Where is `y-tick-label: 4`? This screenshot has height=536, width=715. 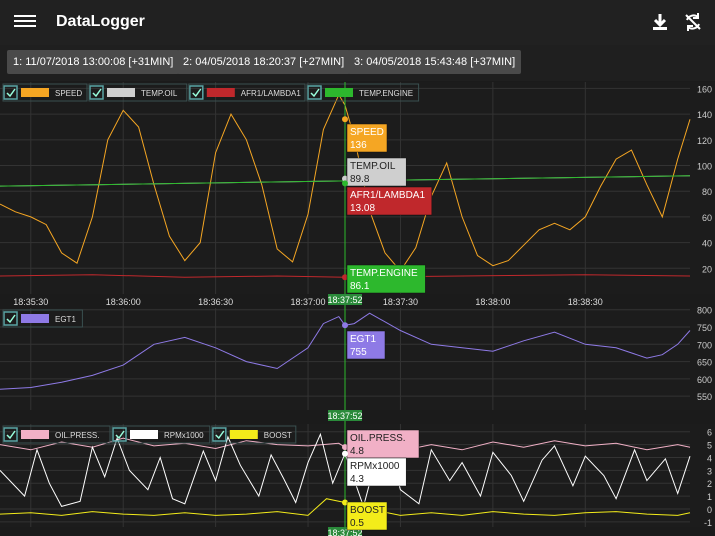
y-tick-label: 4 is located at coordinates (709, 458).